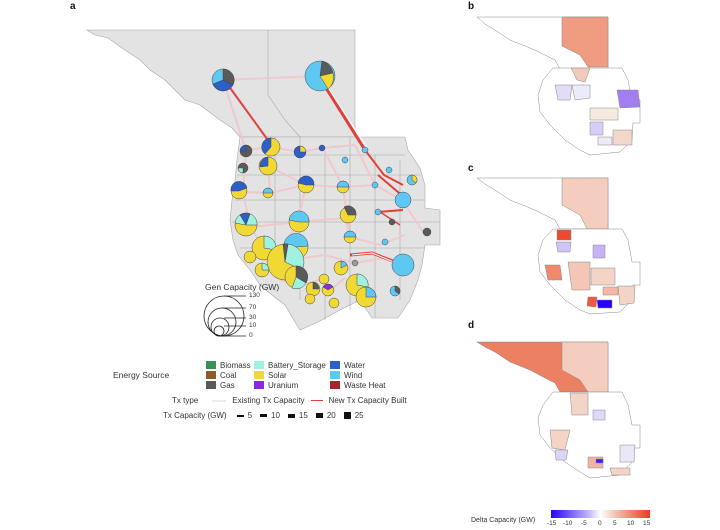 This screenshot has width=720, height=530. What do you see at coordinates (600, 514) in the screenshot?
I see `delta-capacity-colorbar` at bounding box center [600, 514].